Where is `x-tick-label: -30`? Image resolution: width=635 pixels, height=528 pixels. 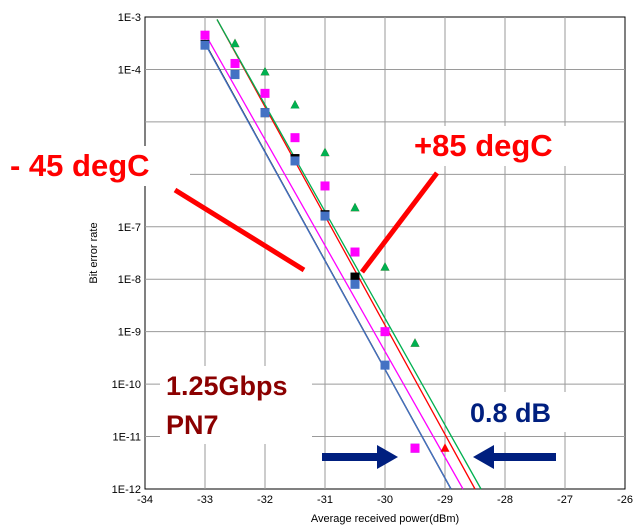
x-tick-label: -30 is located at coordinates (385, 500).